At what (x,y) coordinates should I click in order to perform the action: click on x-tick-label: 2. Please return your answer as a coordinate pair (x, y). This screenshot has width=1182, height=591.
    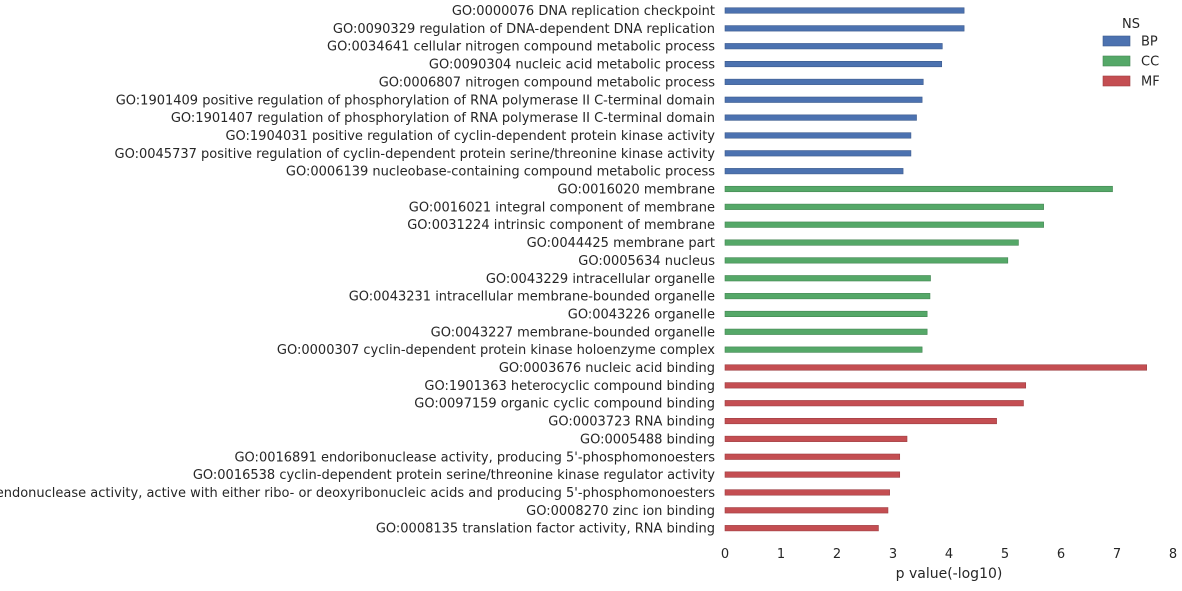
    Looking at the image, I should click on (837, 554).